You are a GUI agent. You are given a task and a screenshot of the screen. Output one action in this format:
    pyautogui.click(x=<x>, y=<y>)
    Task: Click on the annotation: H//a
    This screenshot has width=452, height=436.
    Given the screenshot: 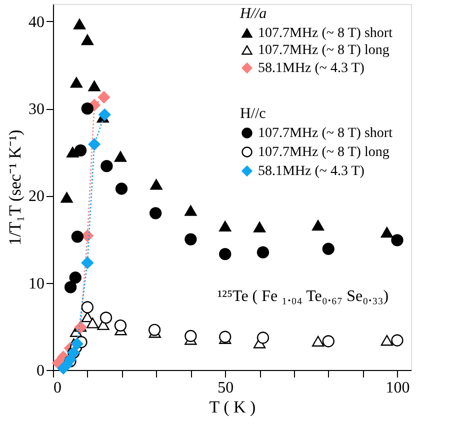 What is the action you would take?
    pyautogui.click(x=253, y=14)
    